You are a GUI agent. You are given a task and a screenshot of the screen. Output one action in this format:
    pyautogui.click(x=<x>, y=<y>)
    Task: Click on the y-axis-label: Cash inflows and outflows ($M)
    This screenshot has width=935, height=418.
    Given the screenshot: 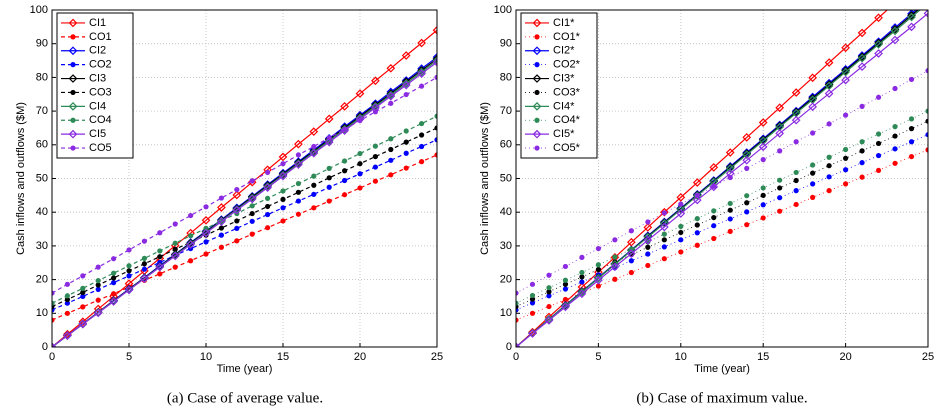 What is the action you would take?
    pyautogui.click(x=21, y=178)
    